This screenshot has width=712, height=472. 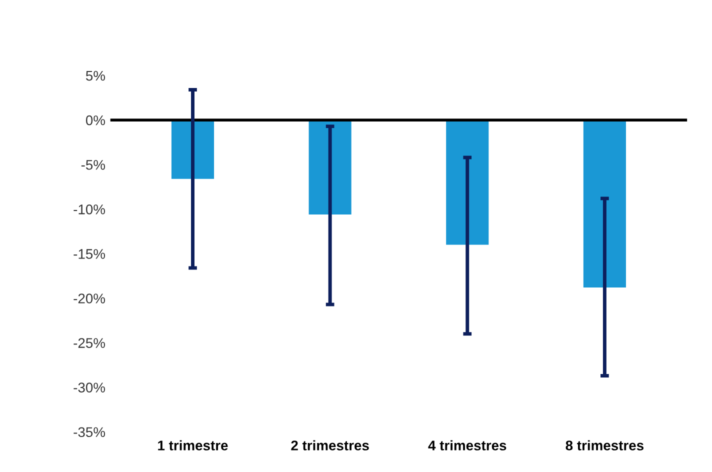 I want to click on x-tick-label: 1 trimestre, so click(x=193, y=445).